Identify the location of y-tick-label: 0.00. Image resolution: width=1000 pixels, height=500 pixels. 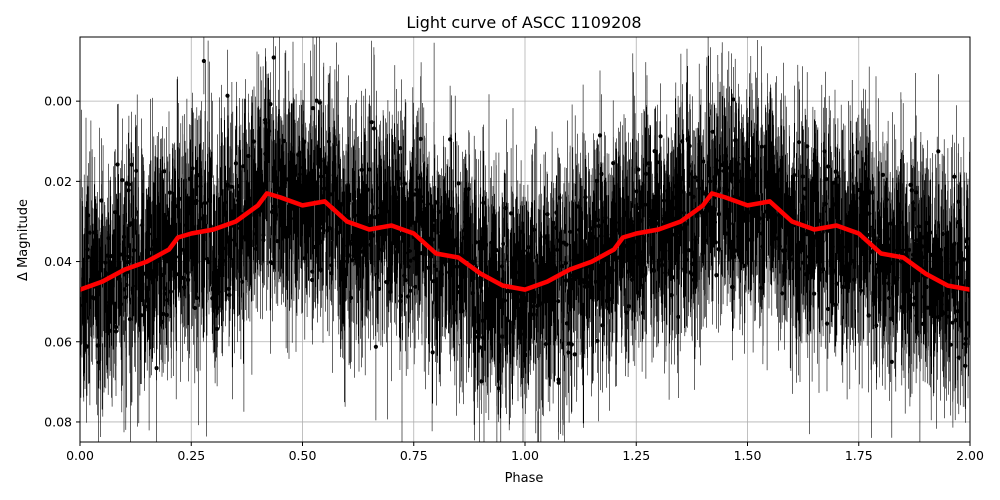
(58, 101).